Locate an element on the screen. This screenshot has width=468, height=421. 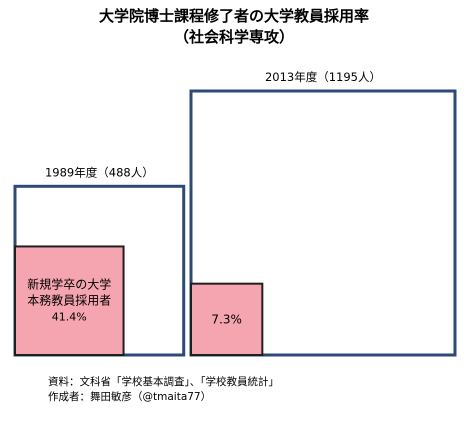
author-note: 作成者：舞田敏彦（@tmaita77） is located at coordinates (130, 397).